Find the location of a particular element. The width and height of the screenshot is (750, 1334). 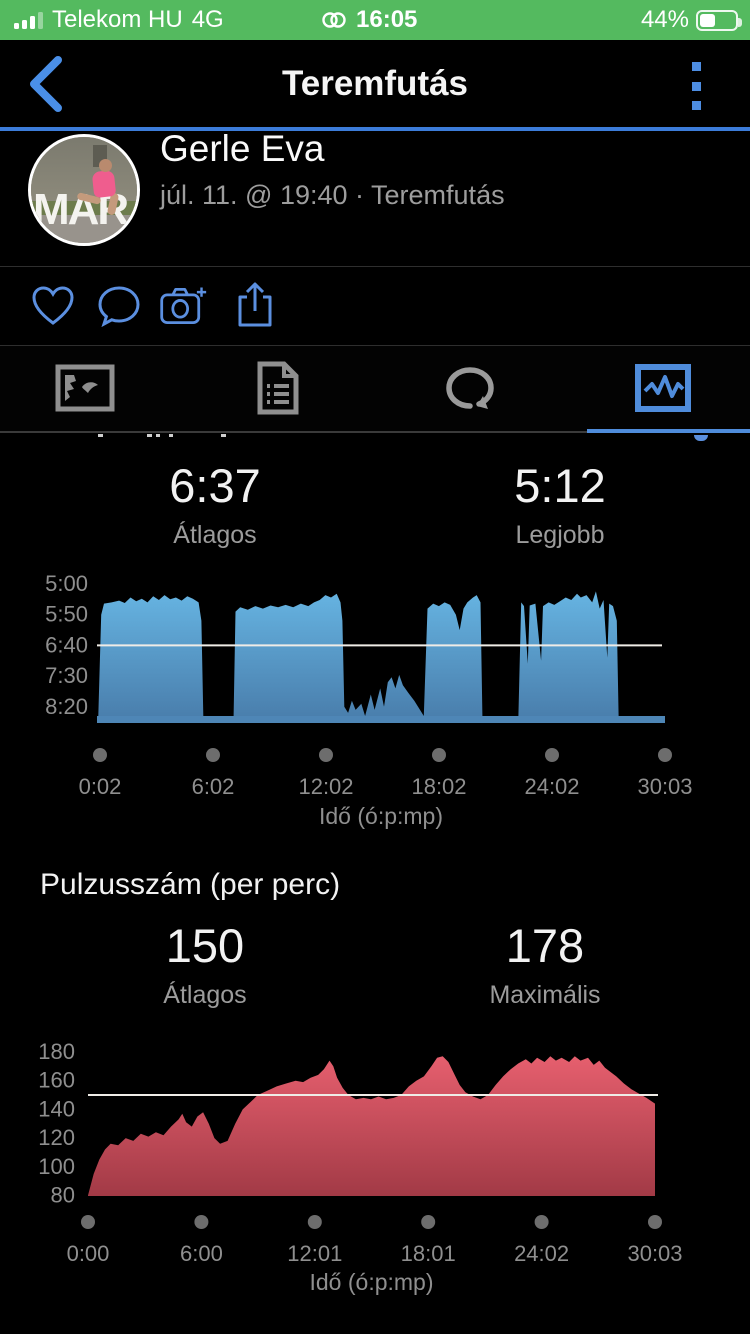

tab-charts is located at coordinates (663, 388).